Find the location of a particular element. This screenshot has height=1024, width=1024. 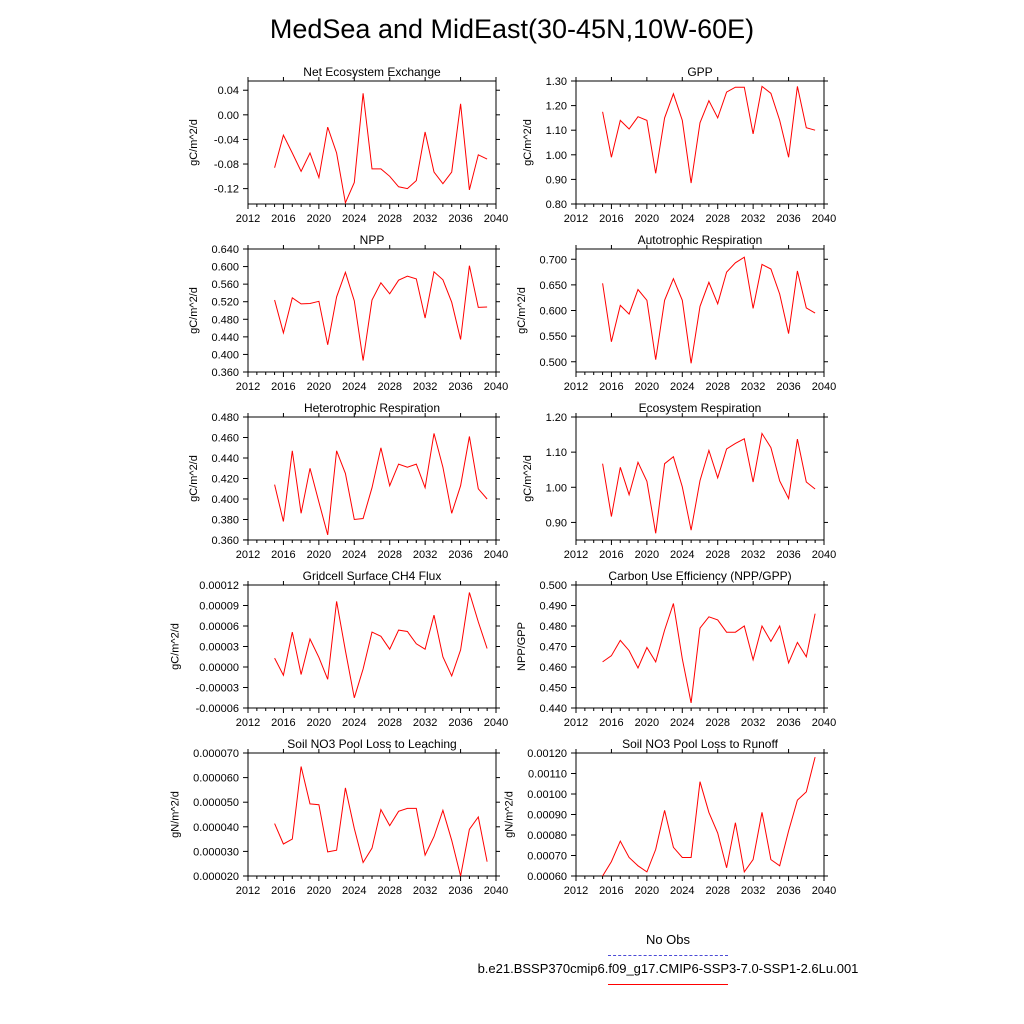

y-tick-label: 0.00110 is located at coordinates (547, 775).